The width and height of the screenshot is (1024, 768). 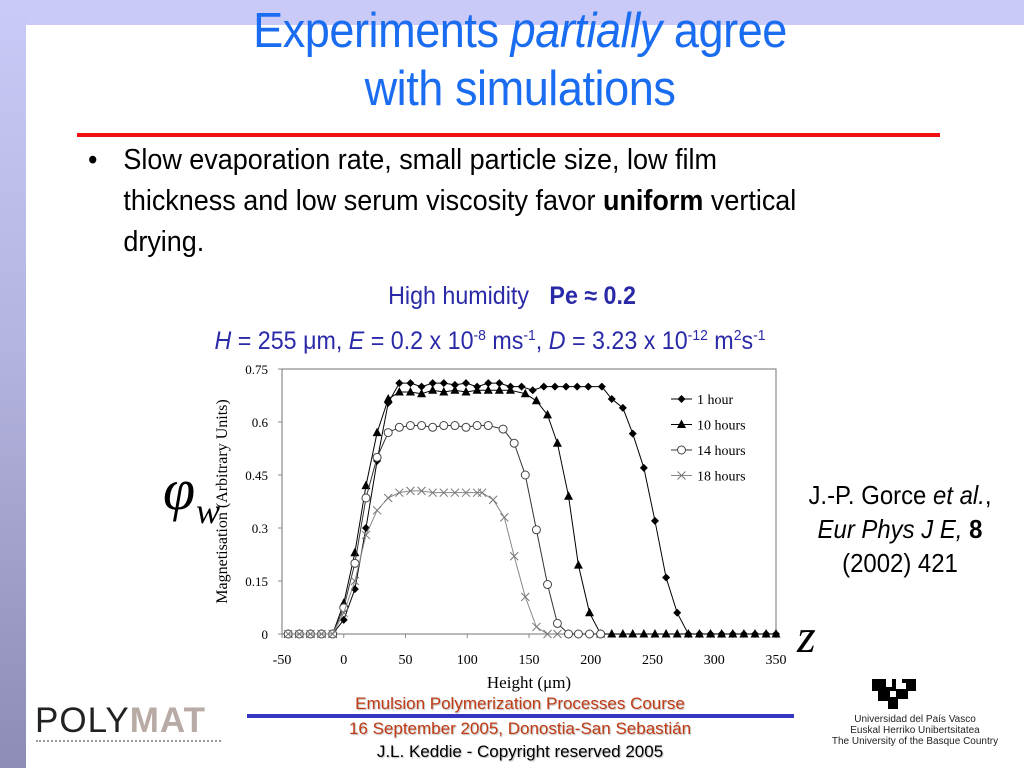 What do you see at coordinates (460, 221) in the screenshot?
I see `bullet-text-end: vertical drying.` at bounding box center [460, 221].